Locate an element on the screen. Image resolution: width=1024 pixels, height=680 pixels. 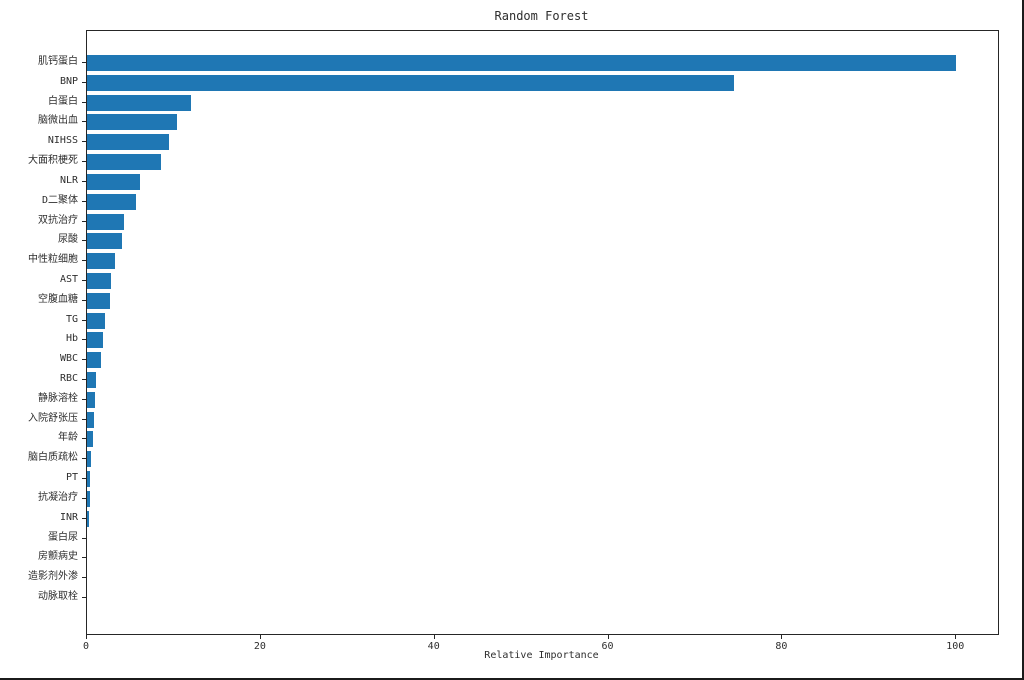
category-label: RBC is located at coordinates (68, 379).